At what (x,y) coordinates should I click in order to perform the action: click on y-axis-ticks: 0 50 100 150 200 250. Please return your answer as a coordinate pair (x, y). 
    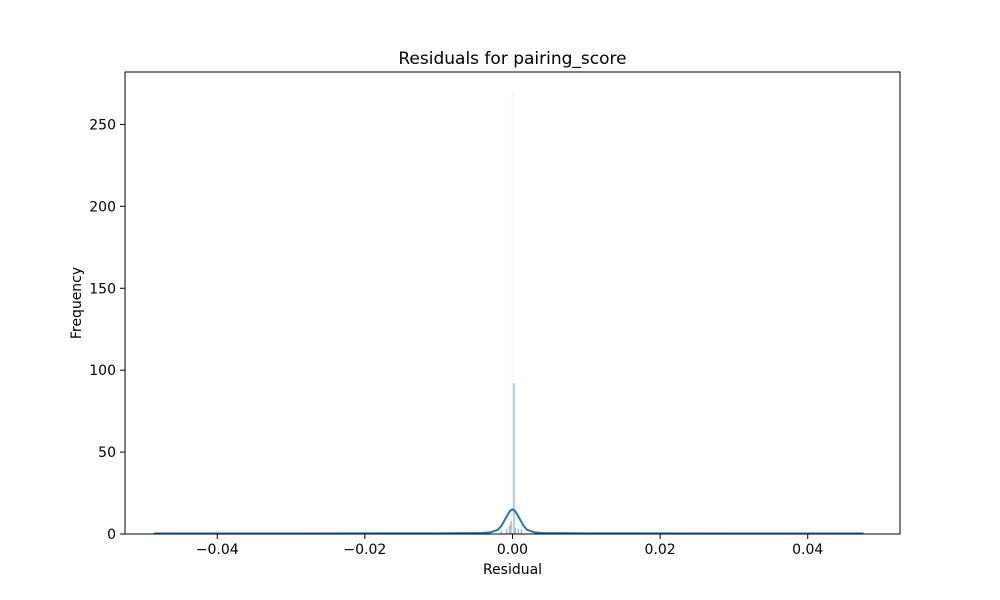
    Looking at the image, I should click on (107, 330).